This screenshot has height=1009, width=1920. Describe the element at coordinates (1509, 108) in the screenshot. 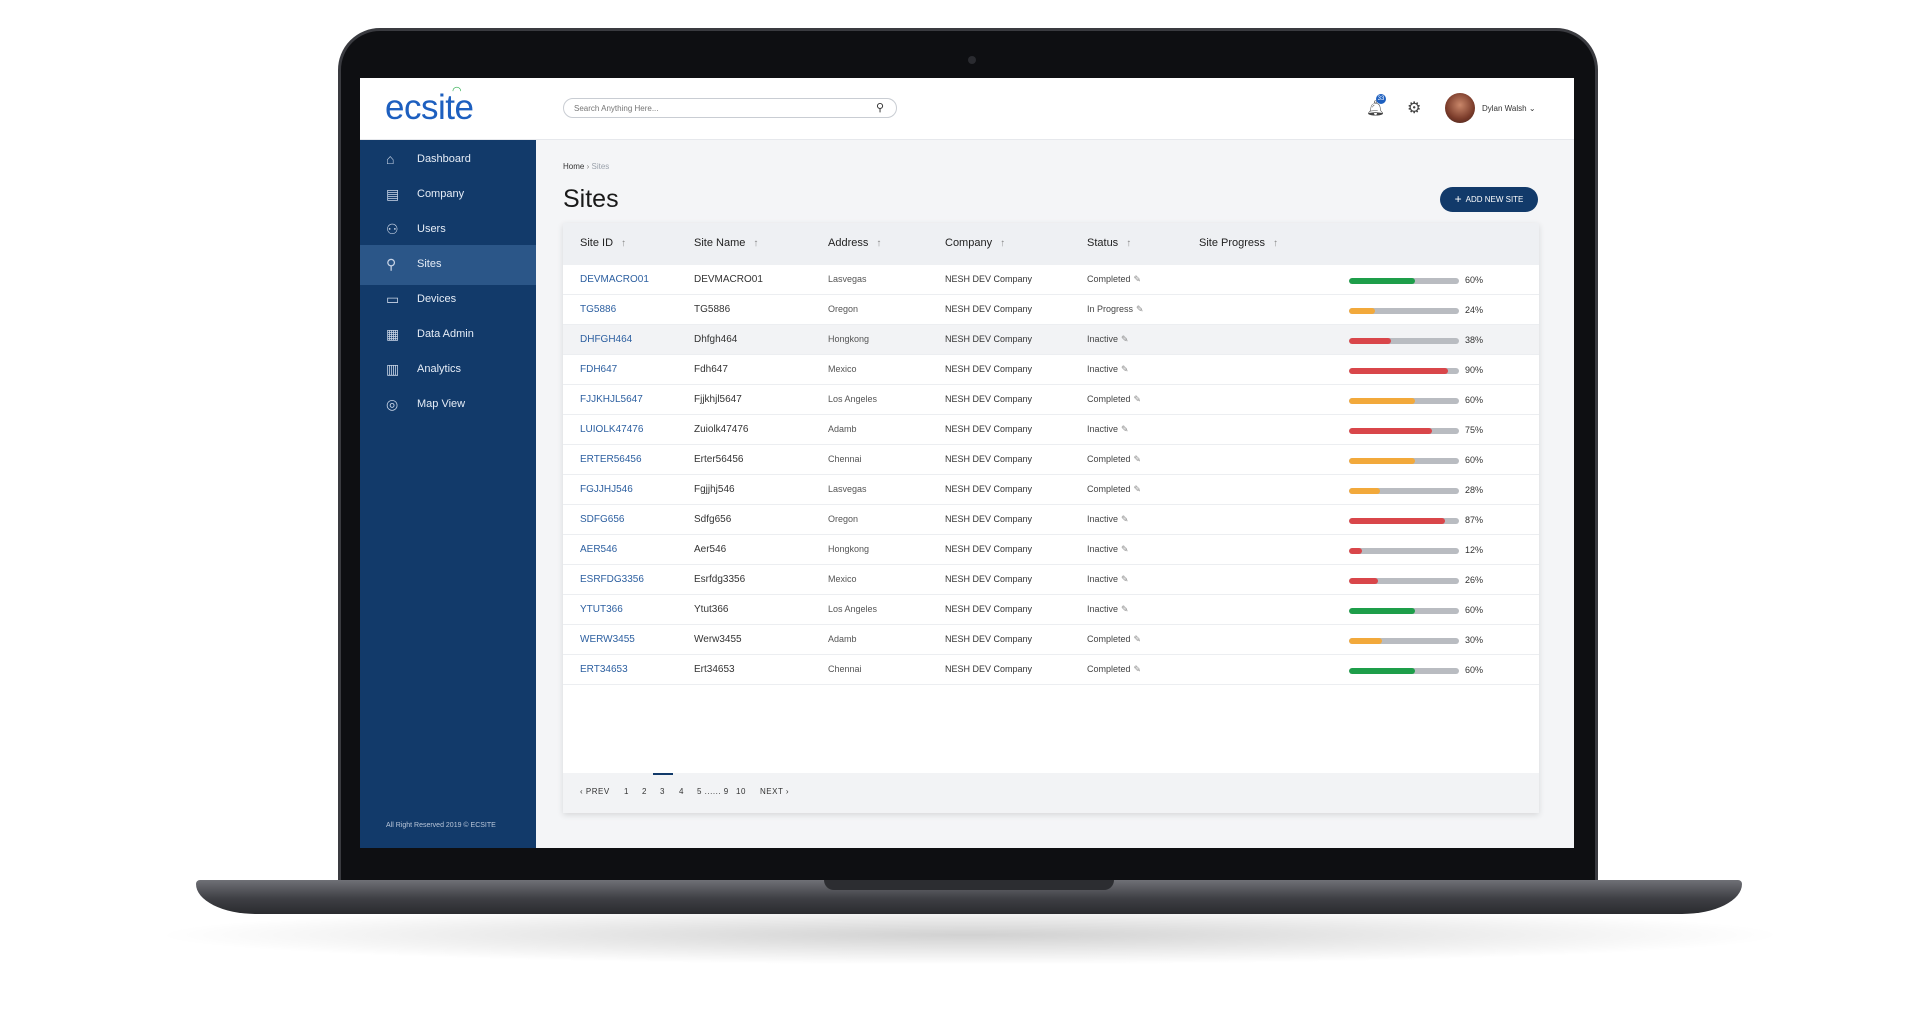

I see `user-menu: Dylan Walsh ⌄` at that location.